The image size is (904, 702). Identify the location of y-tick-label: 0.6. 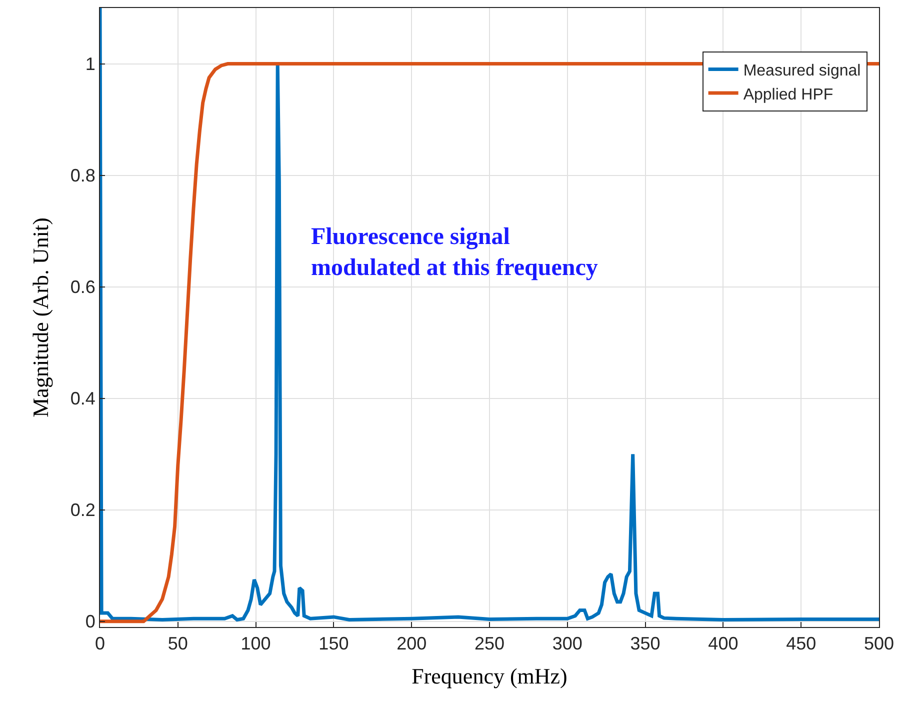
(83, 287).